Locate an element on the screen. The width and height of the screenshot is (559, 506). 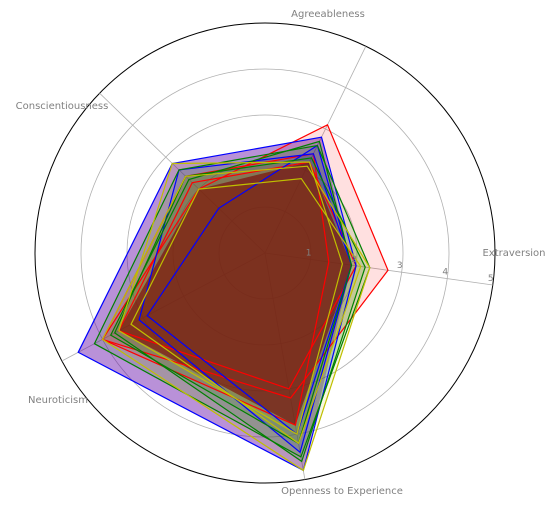
tick-label-2: 2 is located at coordinates (354, 260).